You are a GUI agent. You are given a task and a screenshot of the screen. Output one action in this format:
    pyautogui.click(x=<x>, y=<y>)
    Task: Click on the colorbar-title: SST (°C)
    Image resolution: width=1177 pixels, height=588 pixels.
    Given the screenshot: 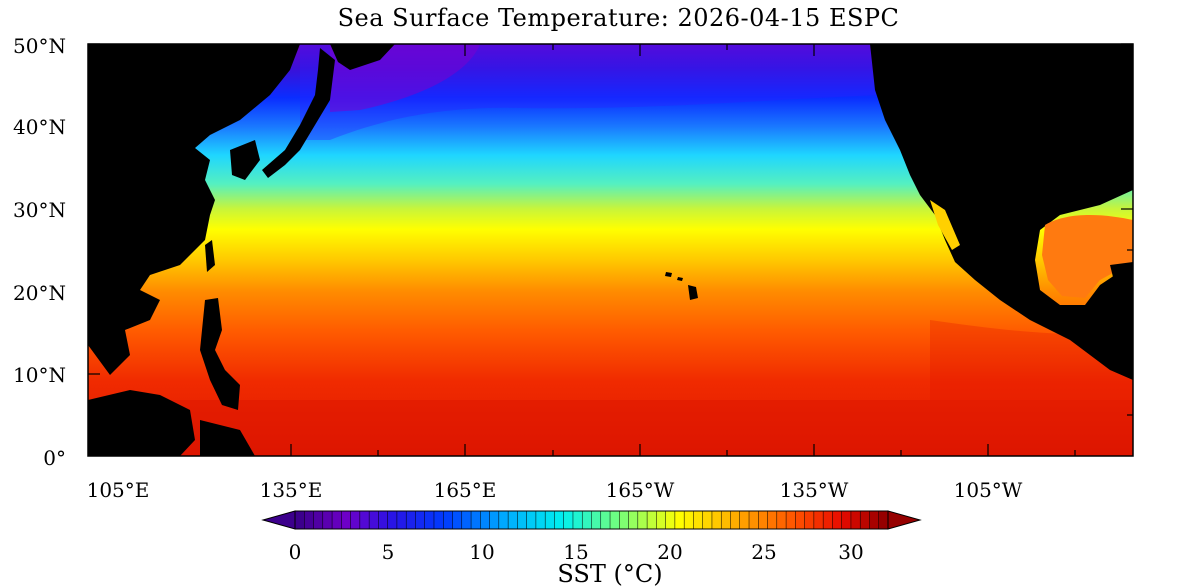 What is the action you would take?
    pyautogui.click(x=610, y=574)
    